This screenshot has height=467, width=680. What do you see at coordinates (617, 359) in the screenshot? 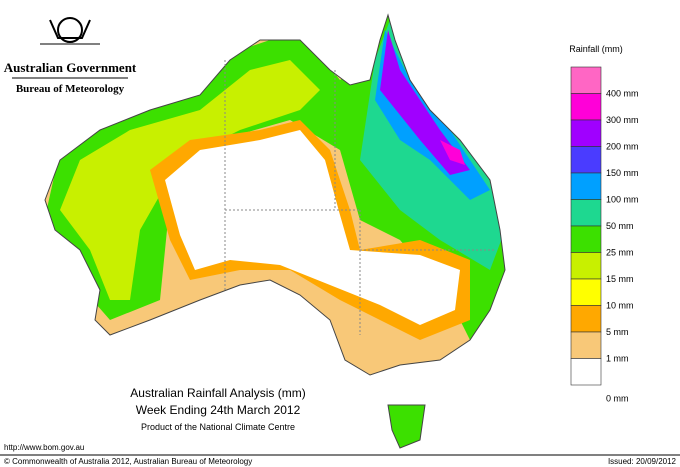
I see `legend-label: 1 mm` at bounding box center [617, 359].